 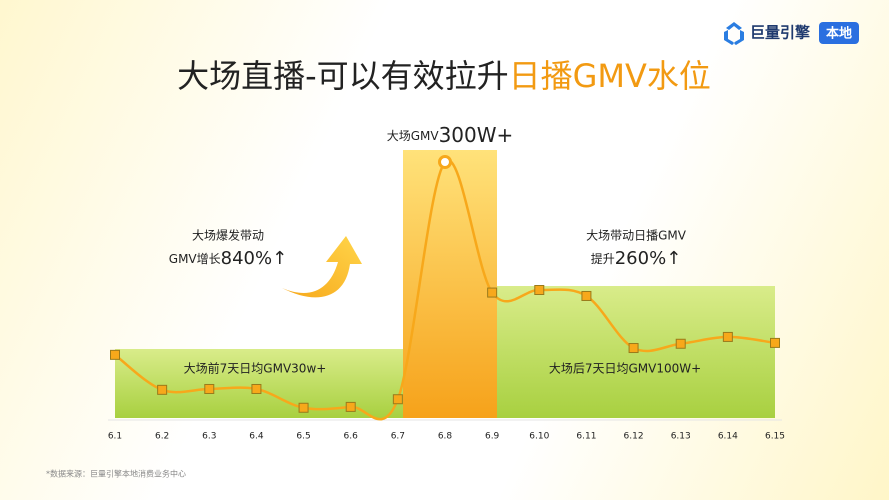 I want to click on before-box, so click(x=259, y=383).